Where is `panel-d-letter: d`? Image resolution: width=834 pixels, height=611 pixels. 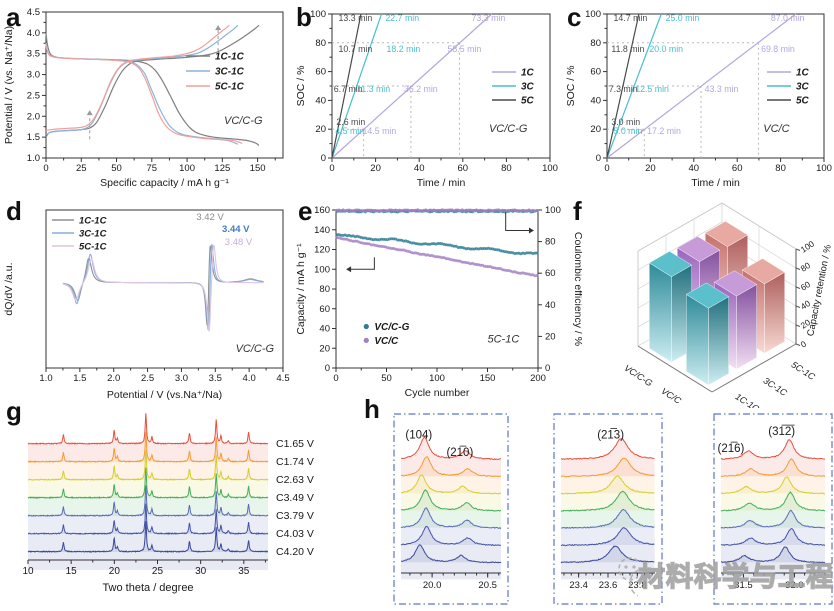
panel-d-letter: d is located at coordinates (14, 211).